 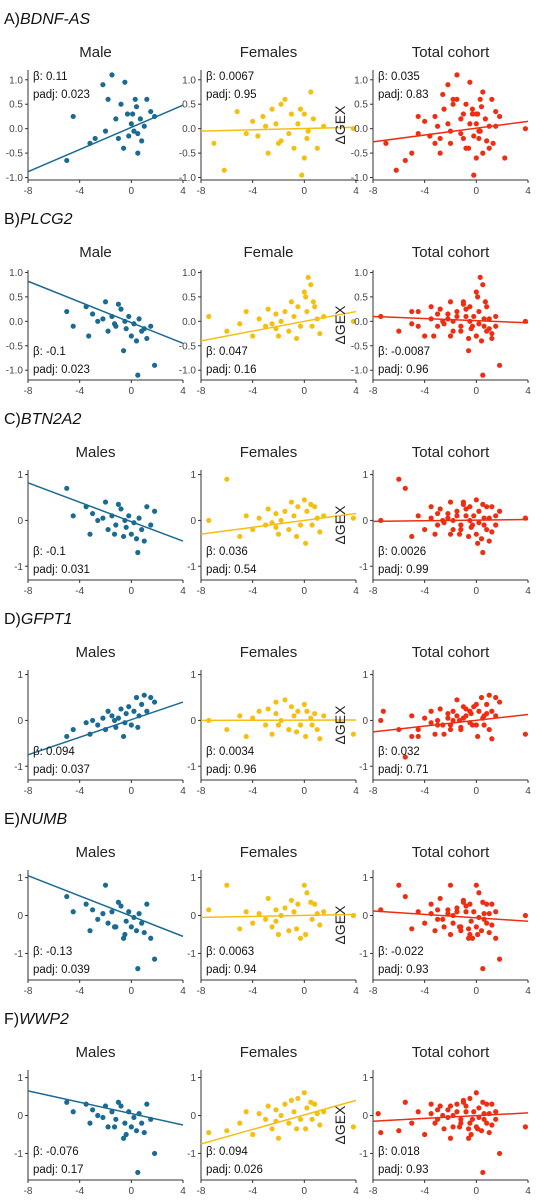 I want to click on beta-annotation: β: 0.032, so click(x=399, y=752).